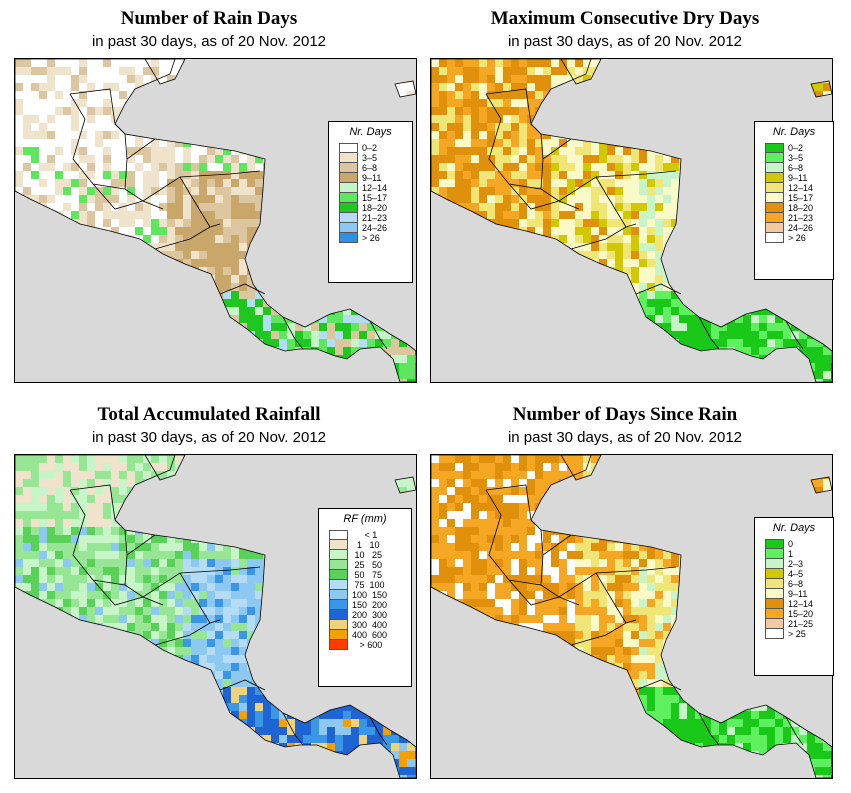  Describe the element at coordinates (366, 545) in the screenshot. I see `legend-label: 1 10` at that location.